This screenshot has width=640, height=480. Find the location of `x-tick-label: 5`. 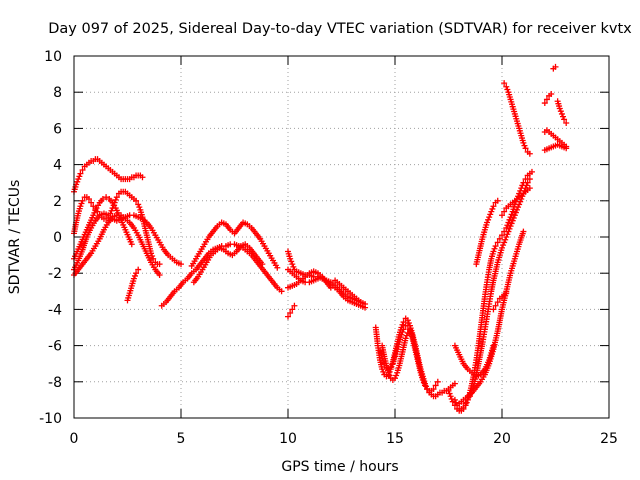

x-tick-label: 5 is located at coordinates (181, 439).